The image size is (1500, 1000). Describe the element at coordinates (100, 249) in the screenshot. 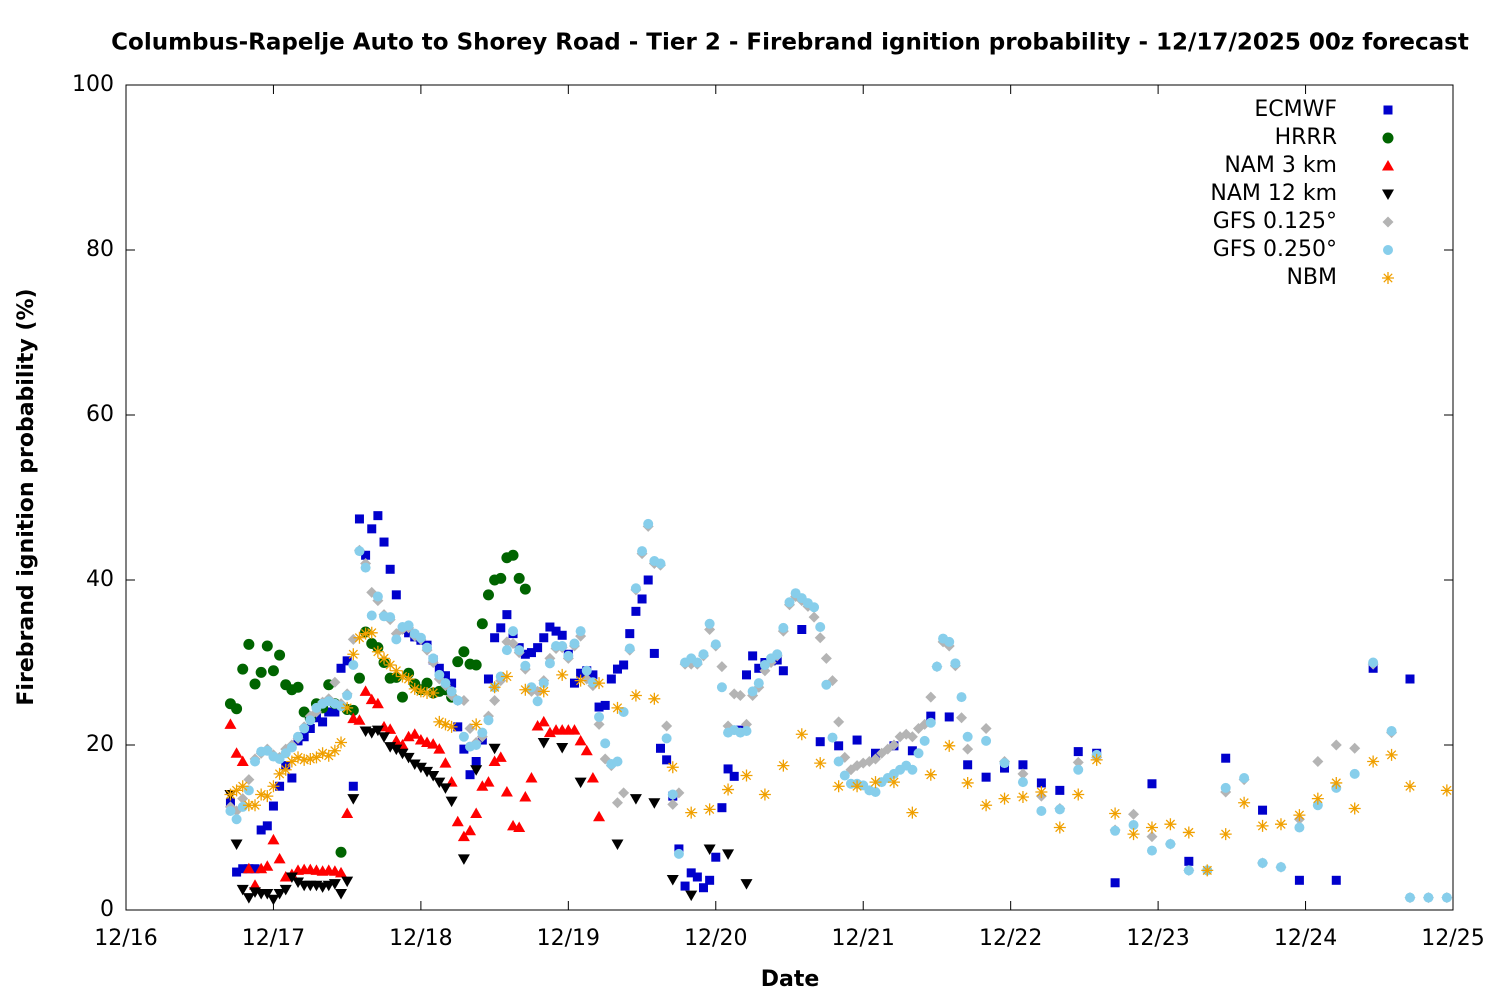

I see `y-tick-label: 80` at that location.